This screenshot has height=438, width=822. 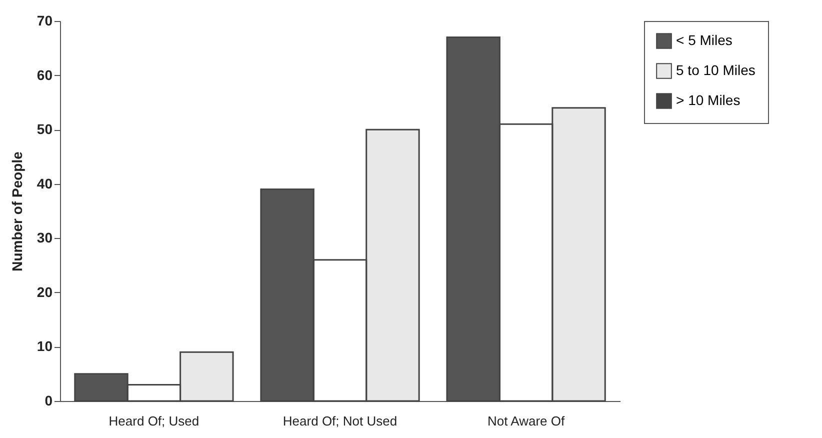 I want to click on y-tick-label: 70, so click(x=44, y=20).